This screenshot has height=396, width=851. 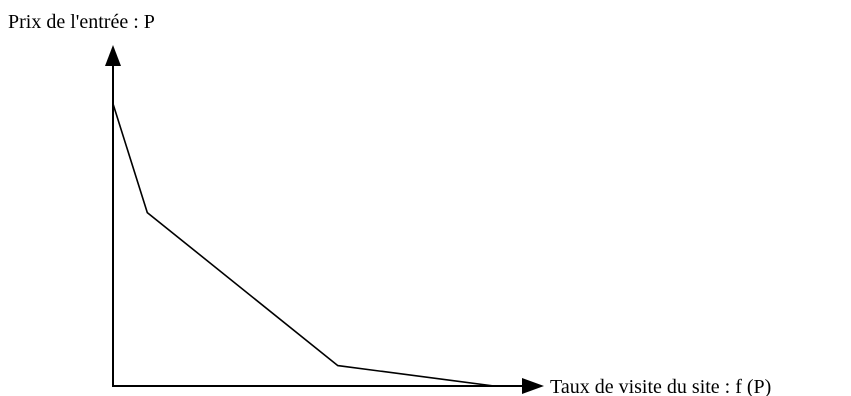 What do you see at coordinates (533, 386) in the screenshot?
I see `x-axis-arrow` at bounding box center [533, 386].